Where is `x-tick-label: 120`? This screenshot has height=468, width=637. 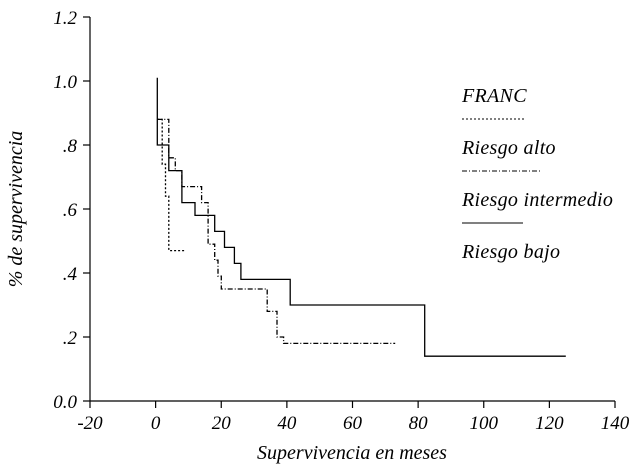 x-tick-label: 120 is located at coordinates (549, 423).